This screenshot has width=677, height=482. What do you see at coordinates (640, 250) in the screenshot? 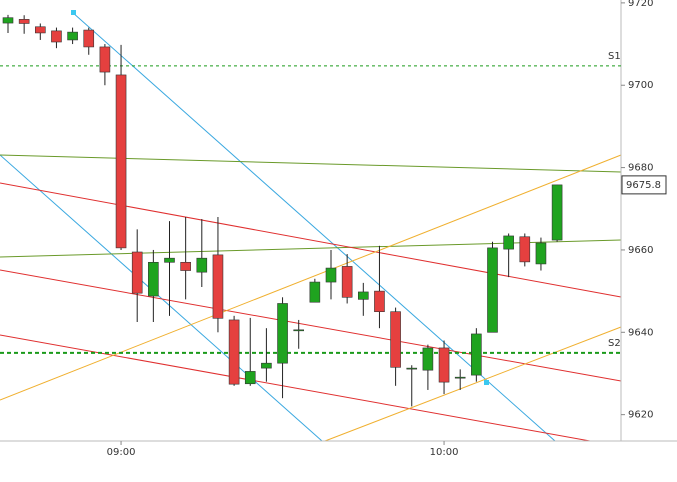
I see `y-tick-label: 9660` at bounding box center [640, 250].